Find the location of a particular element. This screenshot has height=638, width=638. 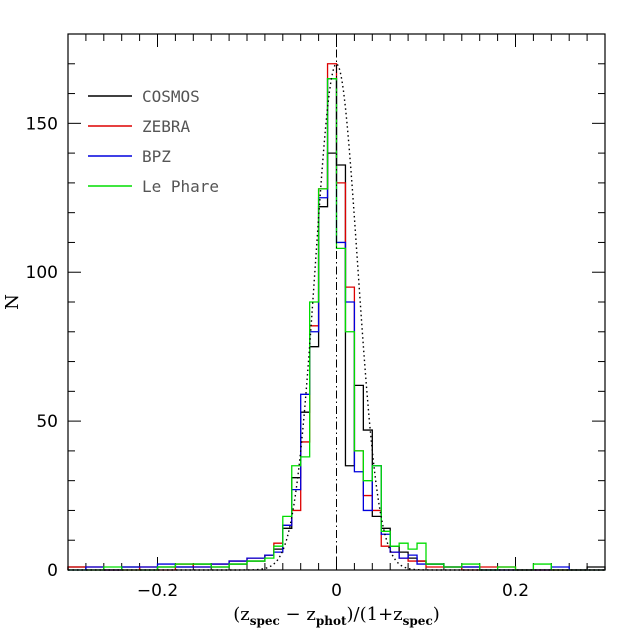

x-axis-label: (zspec − zphot)/(1+zspec) is located at coordinates (336, 616).